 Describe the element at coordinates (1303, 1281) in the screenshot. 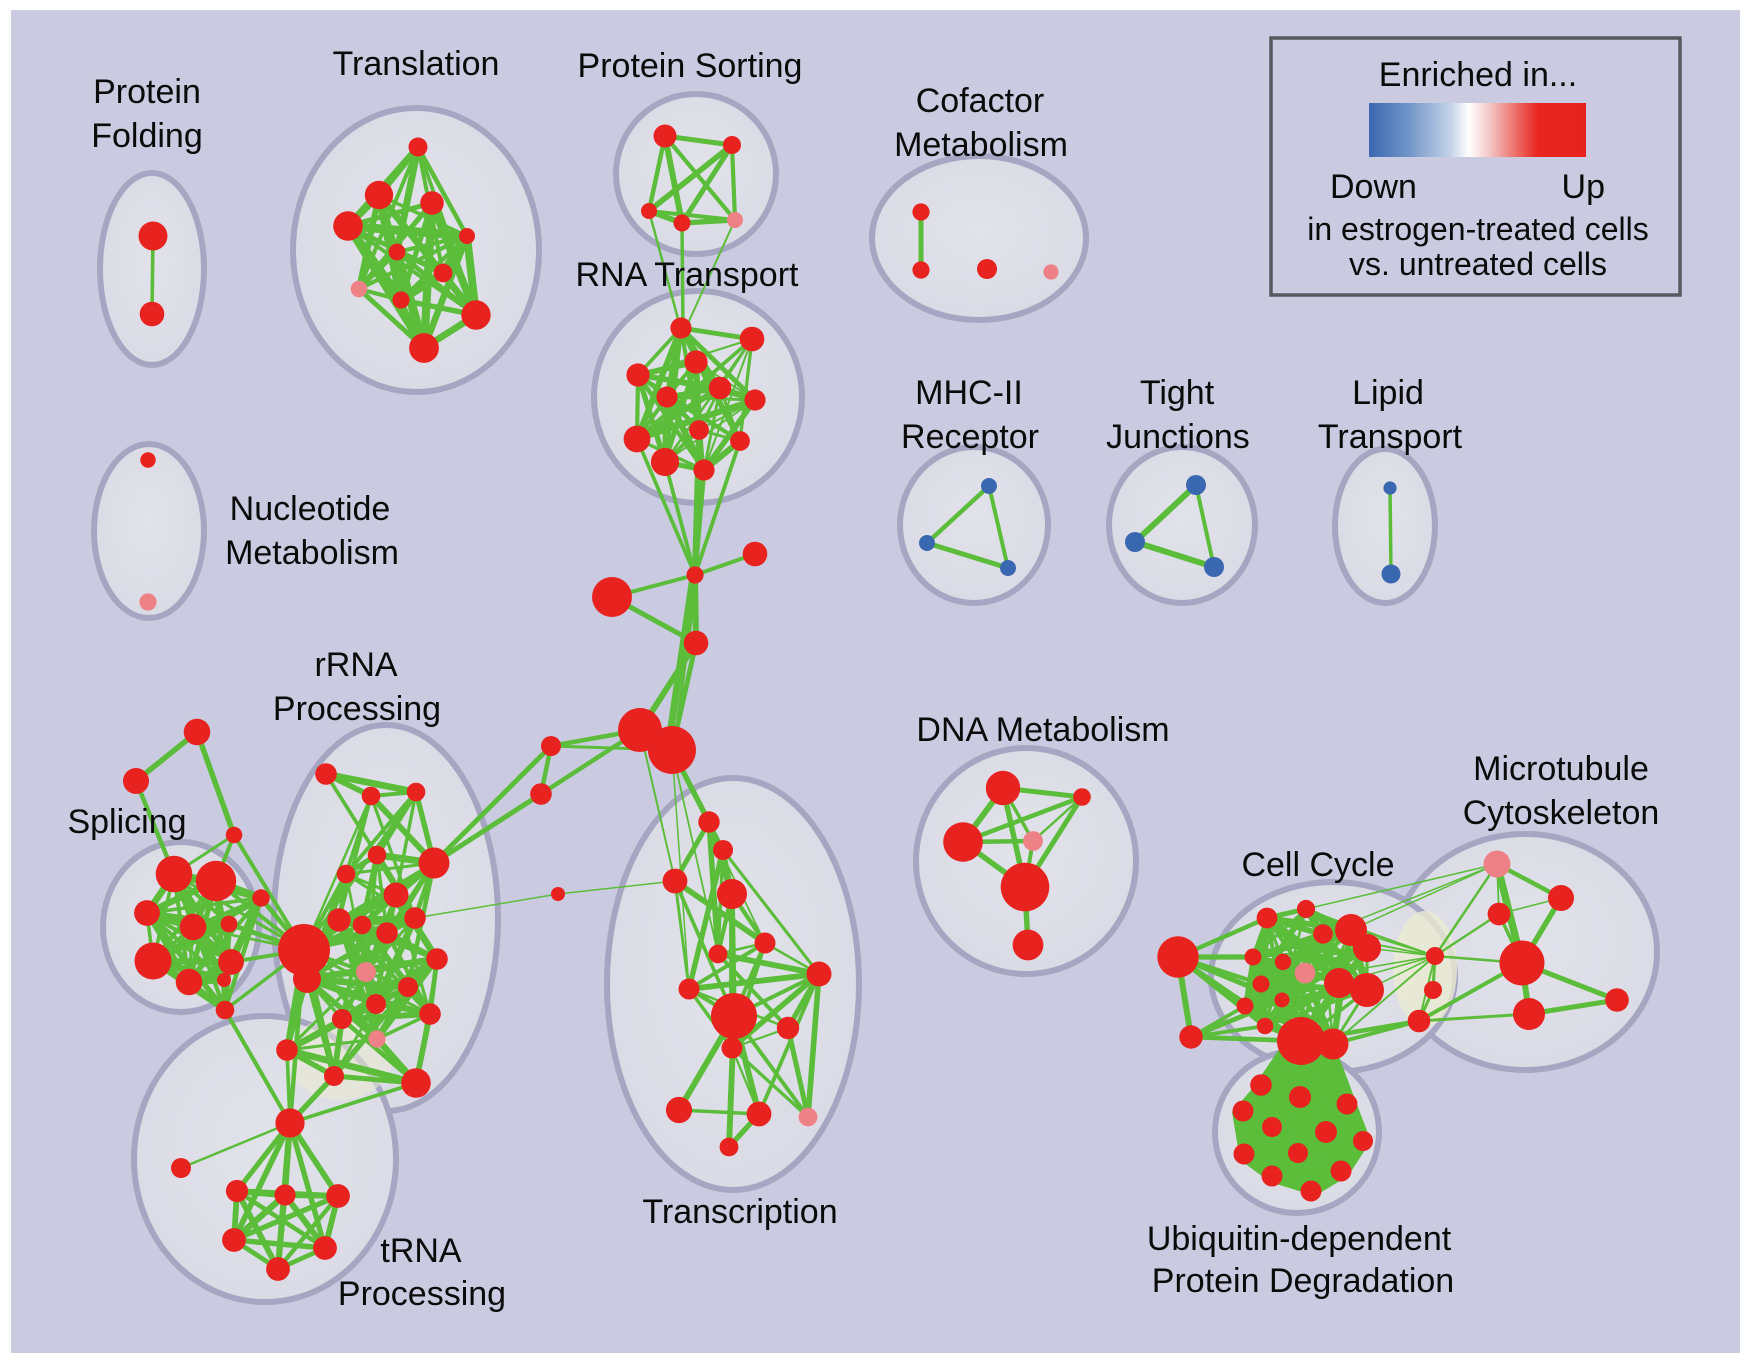

I see `svg-text: Protein Degradation` at that location.